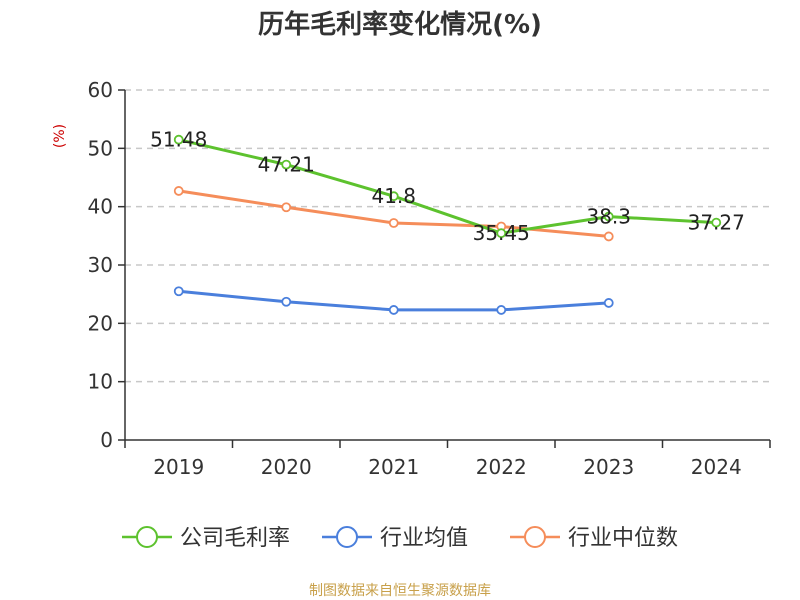 Image resolution: width=800 pixels, height=600 pixels. Describe the element at coordinates (106, 440) in the screenshot. I see `y-tick-label: 0` at that location.